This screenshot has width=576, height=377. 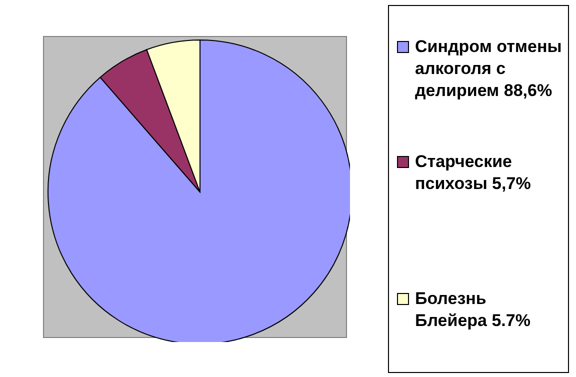 What do you see at coordinates (488, 69) in the screenshot?
I see `legend-label: Синдром отмены алкоголя с делирием 88,6%` at bounding box center [488, 69].